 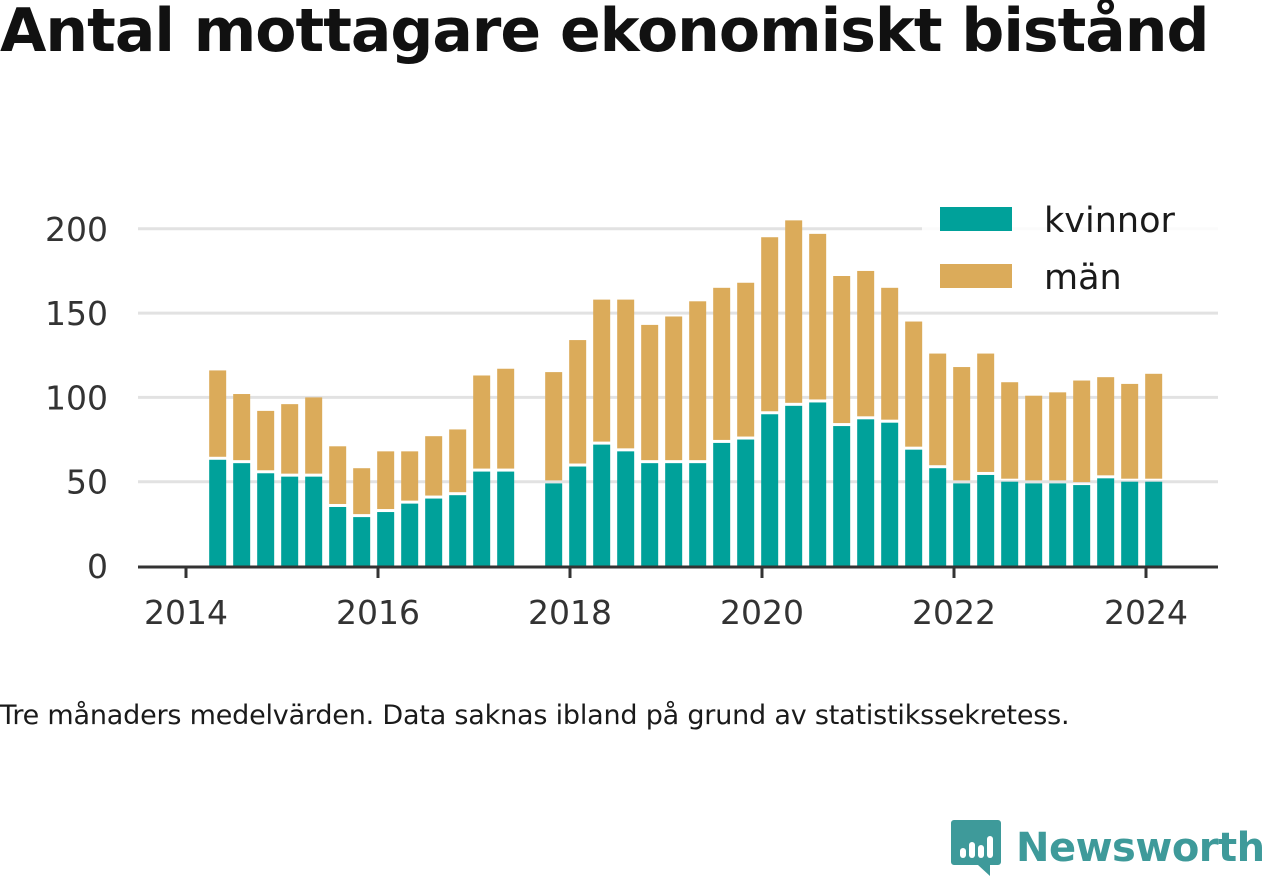 What do you see at coordinates (954, 612) in the screenshot?
I see `x-tick-label: 2022` at bounding box center [954, 612].